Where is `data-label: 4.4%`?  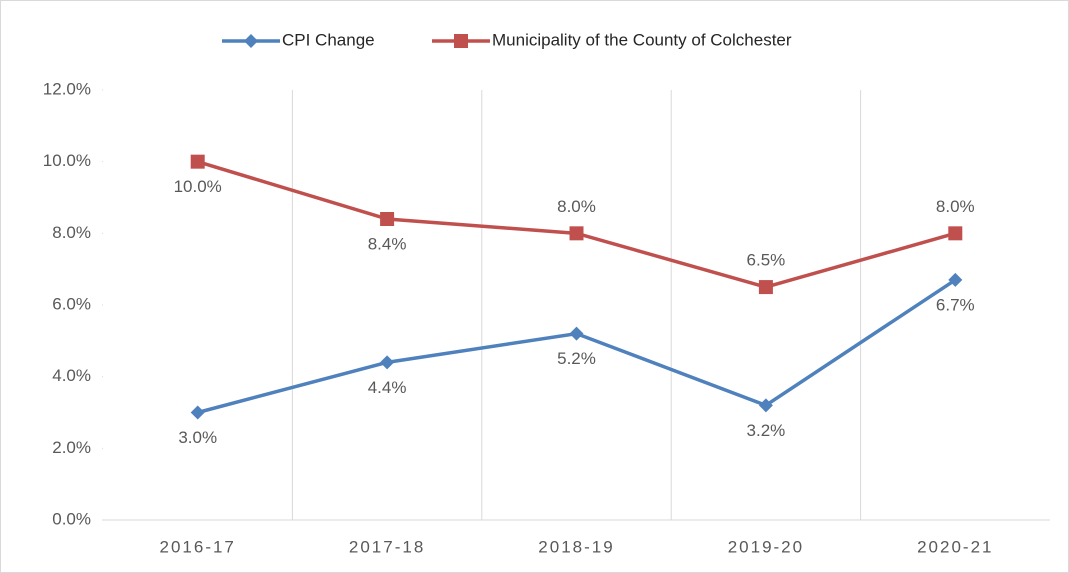 data-label: 4.4% is located at coordinates (387, 387).